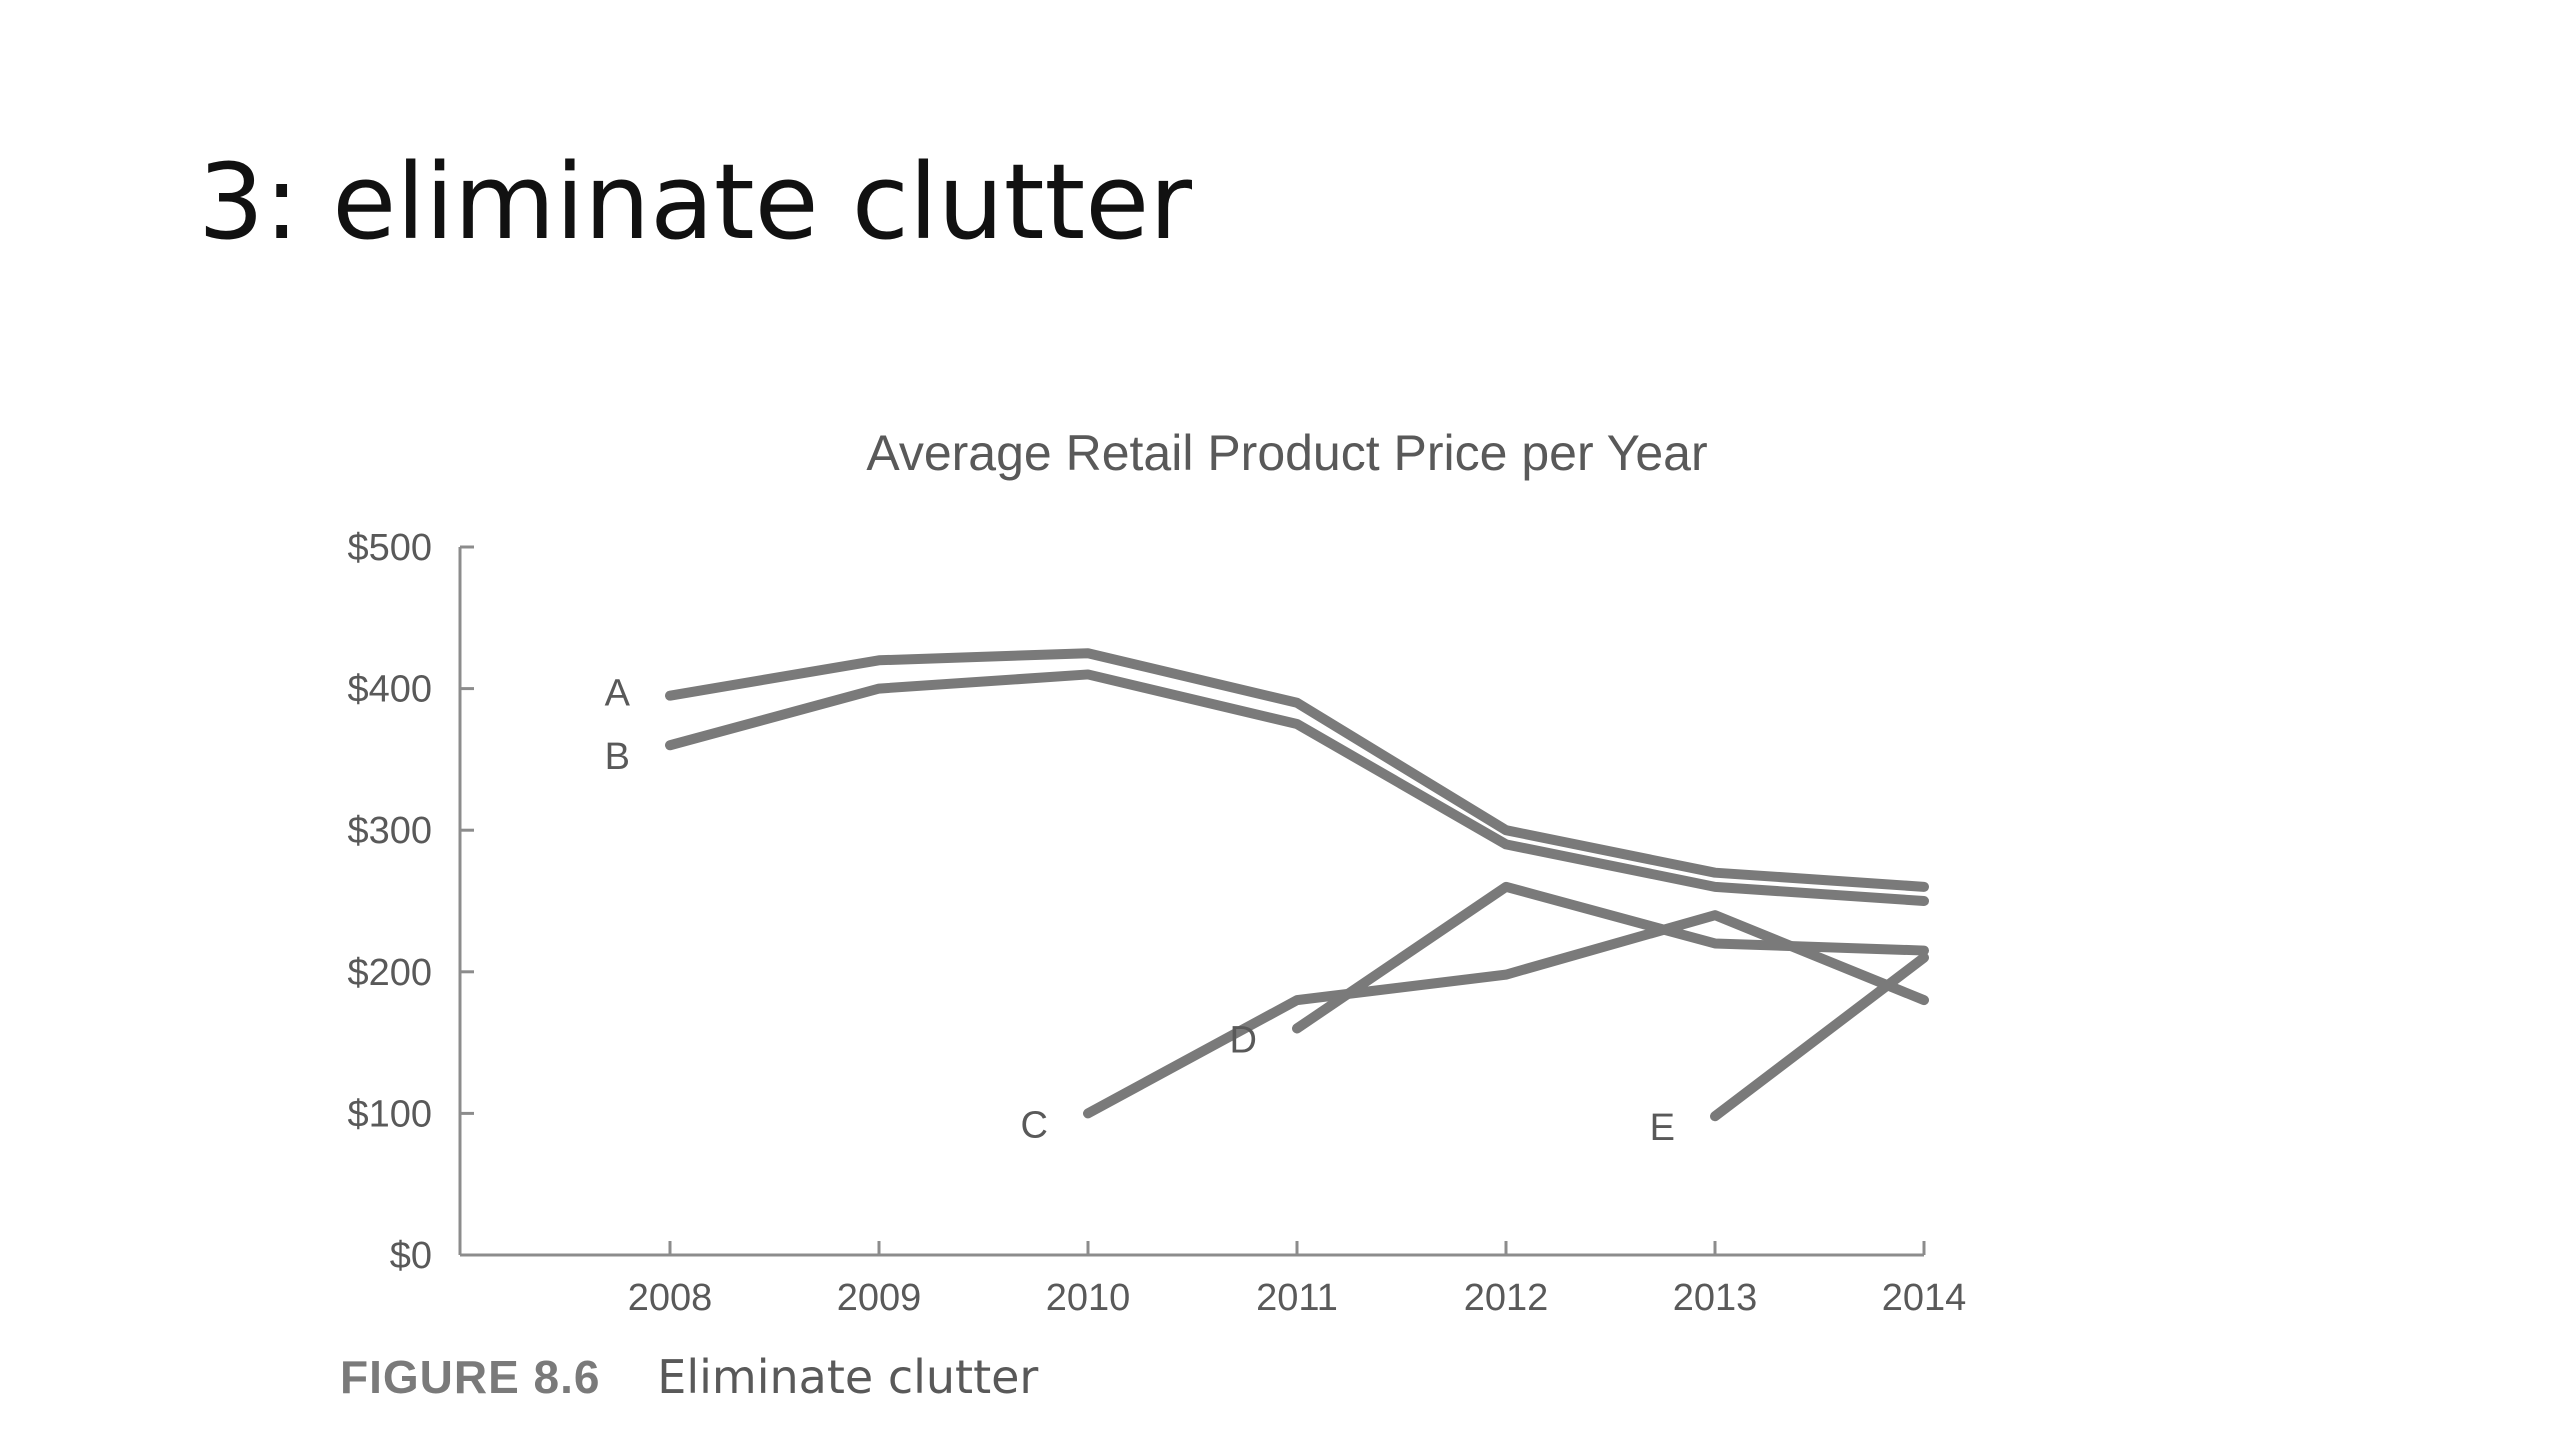 Image resolution: width=2560 pixels, height=1440 pixels. What do you see at coordinates (389, 973) in the screenshot?
I see `y-tick-label: $200` at bounding box center [389, 973].